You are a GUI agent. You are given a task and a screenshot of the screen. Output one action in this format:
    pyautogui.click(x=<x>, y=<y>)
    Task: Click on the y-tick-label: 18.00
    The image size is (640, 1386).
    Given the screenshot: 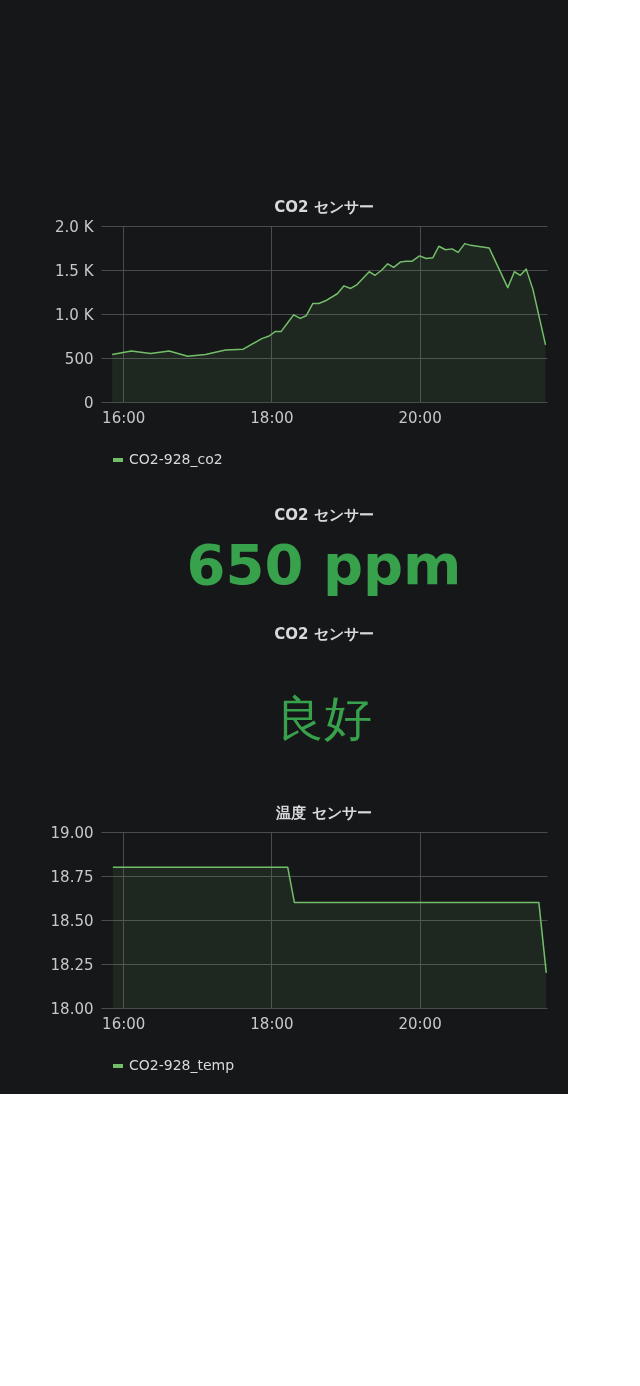 What is the action you would take?
    pyautogui.click(x=72, y=1008)
    